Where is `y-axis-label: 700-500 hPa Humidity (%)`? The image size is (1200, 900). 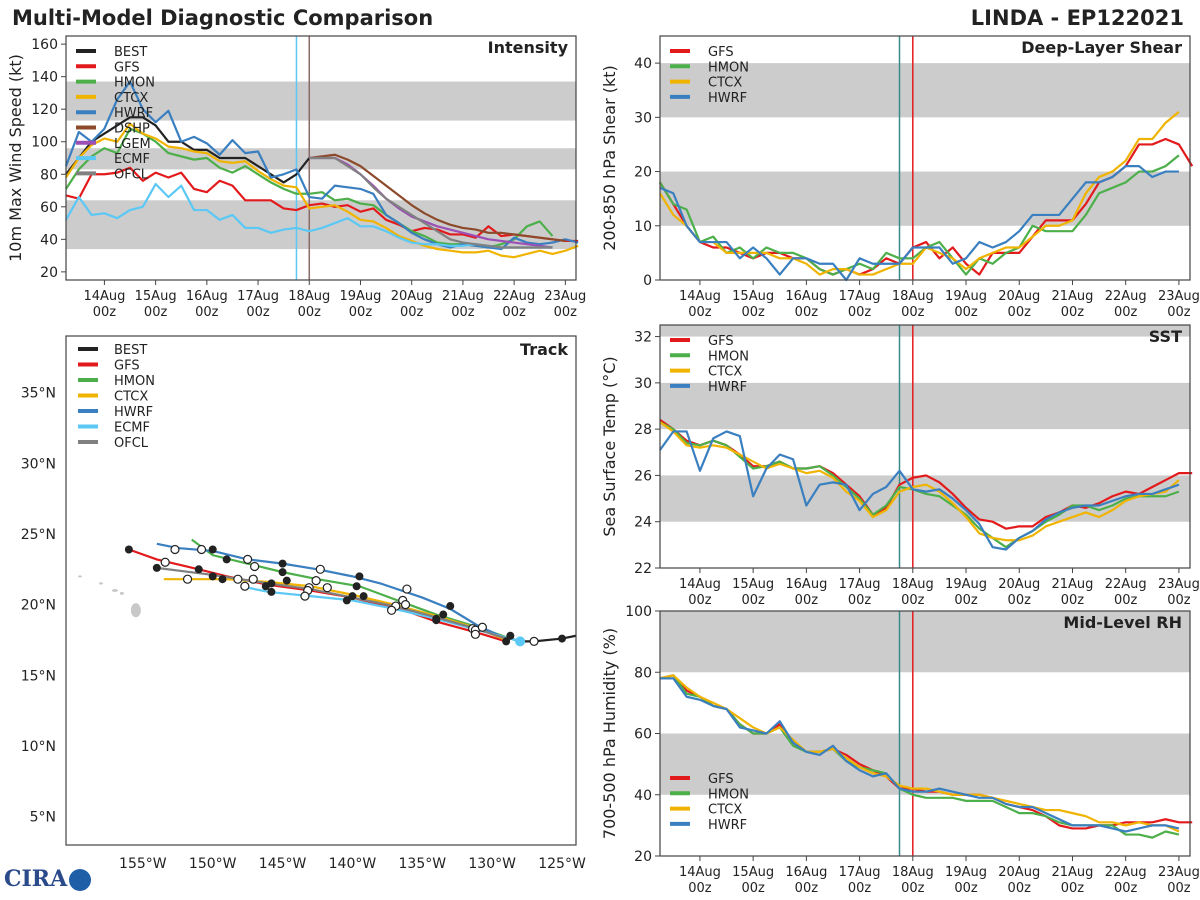
y-axis-label: 700-500 hPa Humidity (%) is located at coordinates (609, 733).